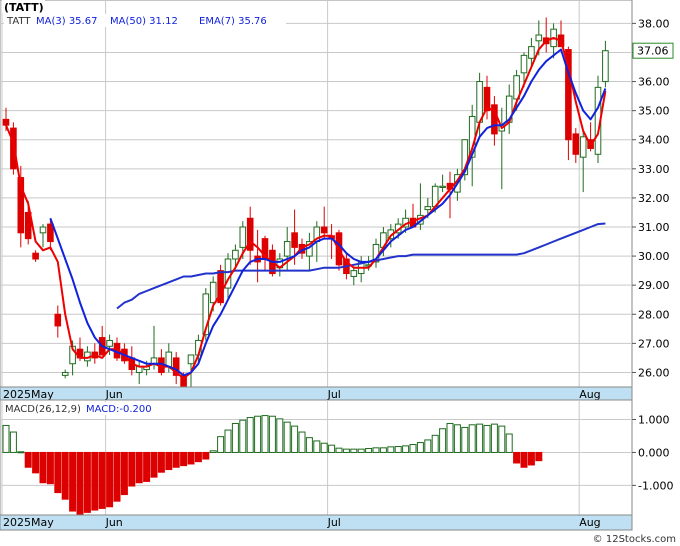 The height and width of the screenshot is (546, 680). What do you see at coordinates (634, 539) in the screenshot?
I see `credit-text: © 12Stocks.com` at bounding box center [634, 539].